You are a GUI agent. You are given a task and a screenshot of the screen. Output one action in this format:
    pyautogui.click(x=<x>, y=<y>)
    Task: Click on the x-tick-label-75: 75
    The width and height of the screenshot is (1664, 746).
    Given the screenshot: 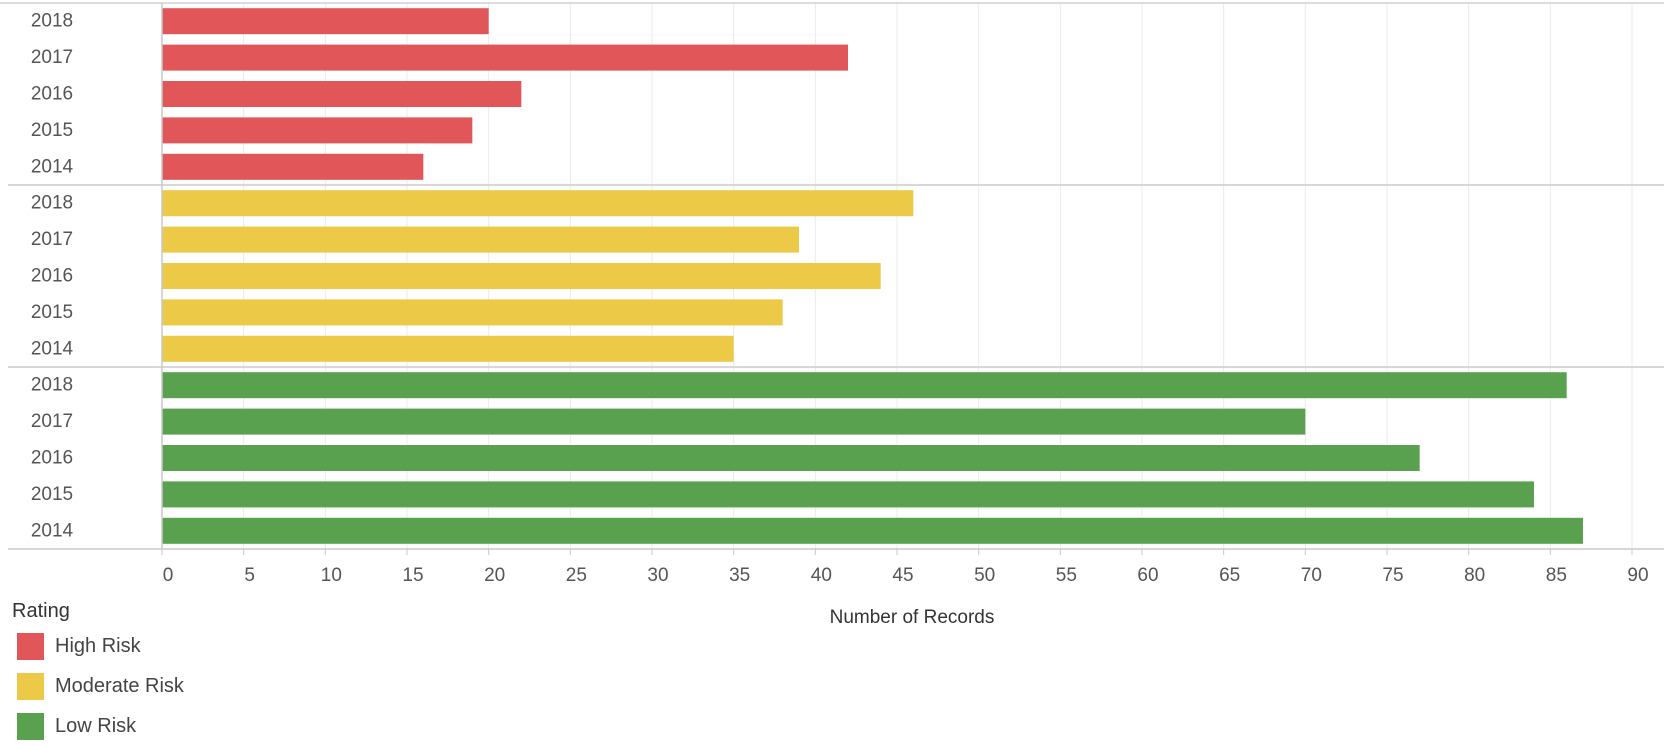 What is the action you would take?
    pyautogui.click(x=1392, y=575)
    